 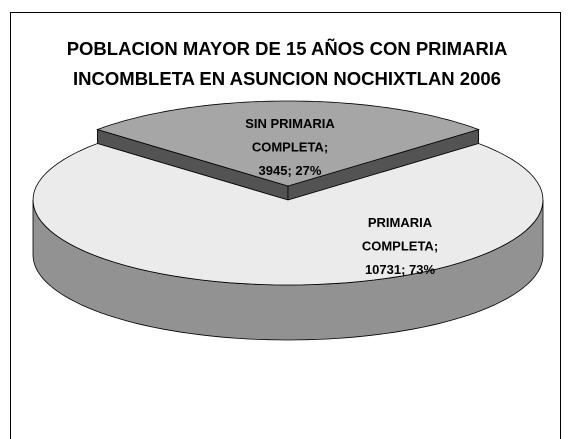 I want to click on data-label: PRIMARIA COMPLETA; 10731; 73%, so click(x=400, y=246).